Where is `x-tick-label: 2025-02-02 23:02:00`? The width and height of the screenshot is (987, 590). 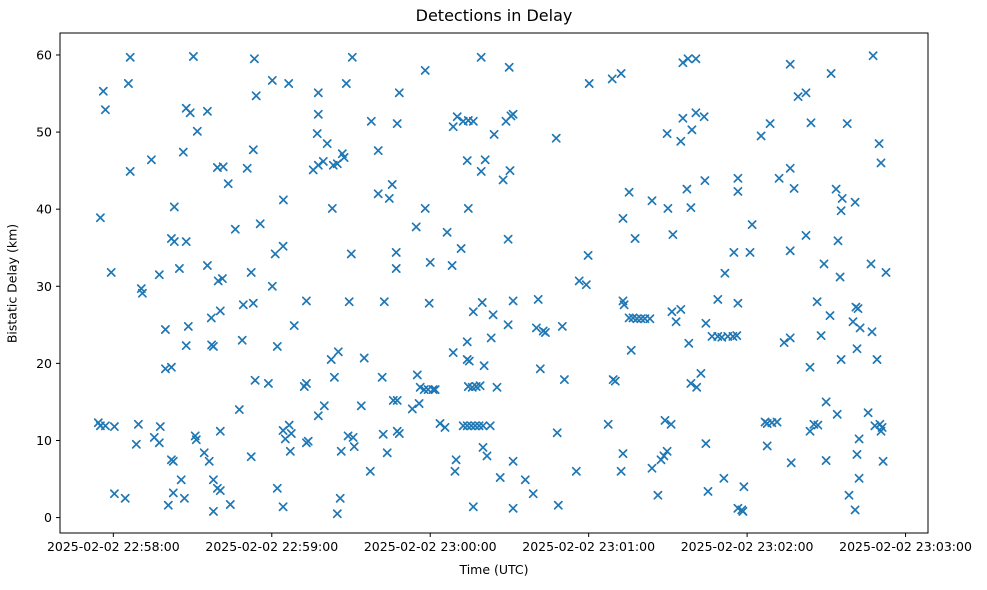 x-tick-label: 2025-02-02 23:02:00 is located at coordinates (747, 546).